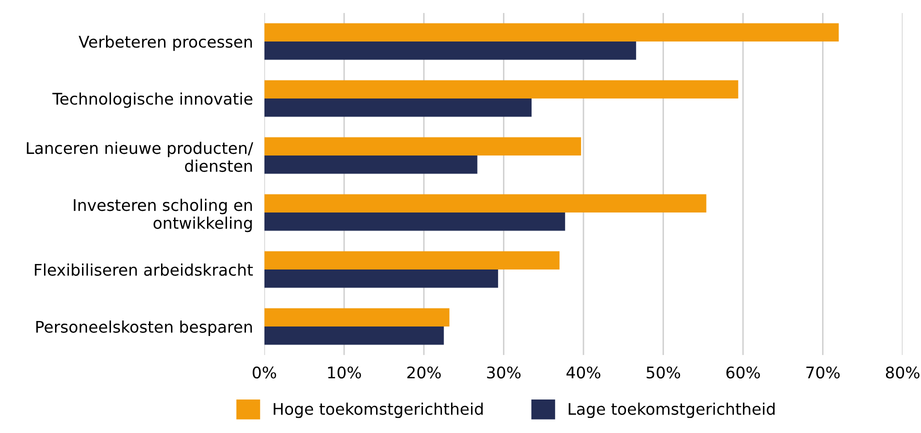  I want to click on y-tick-label: Verbeteren processen, so click(165, 43).